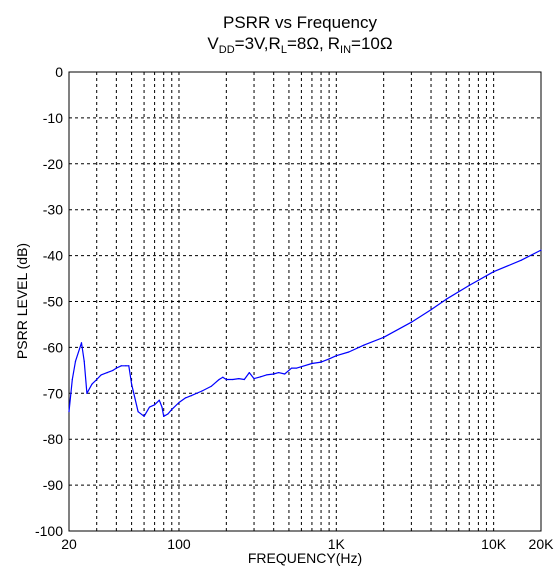 Image resolution: width=556 pixels, height=569 pixels. I want to click on y-tick-label: -50, so click(53, 302).